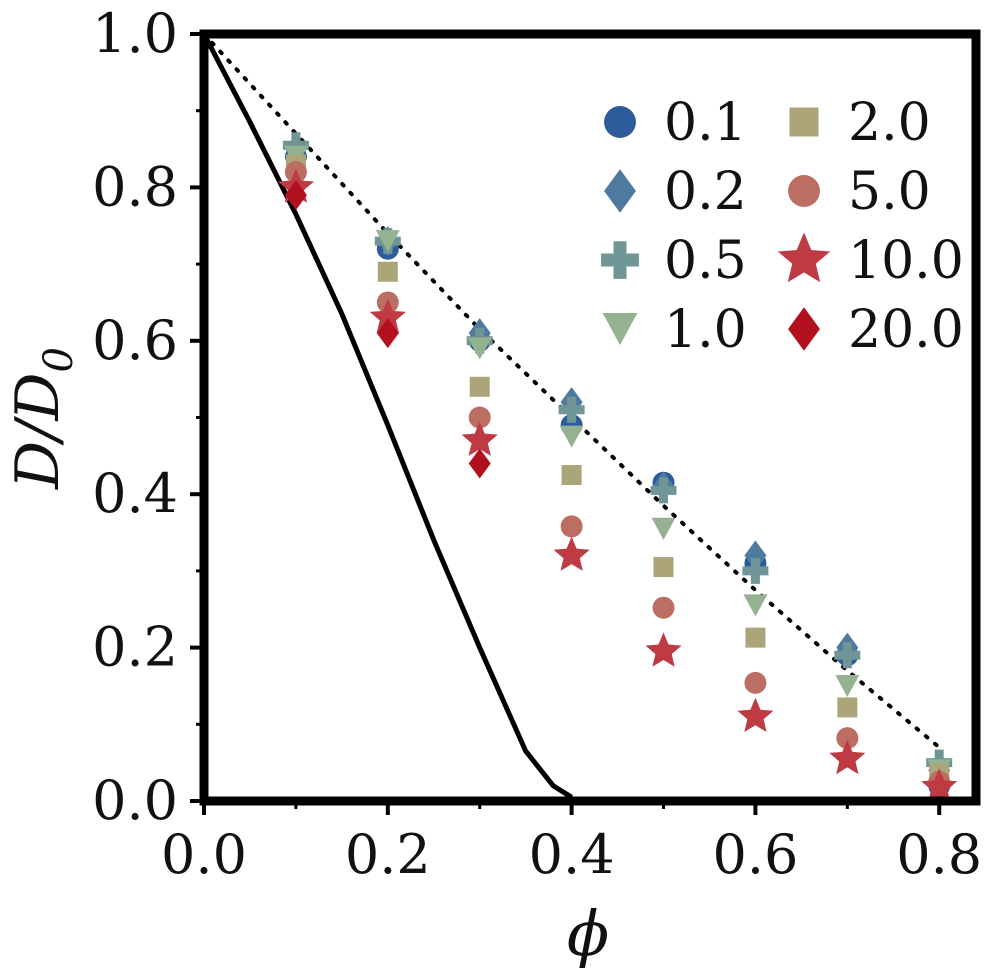  What do you see at coordinates (705, 123) in the screenshot?
I see `legend-label-0: 0.1` at bounding box center [705, 123].